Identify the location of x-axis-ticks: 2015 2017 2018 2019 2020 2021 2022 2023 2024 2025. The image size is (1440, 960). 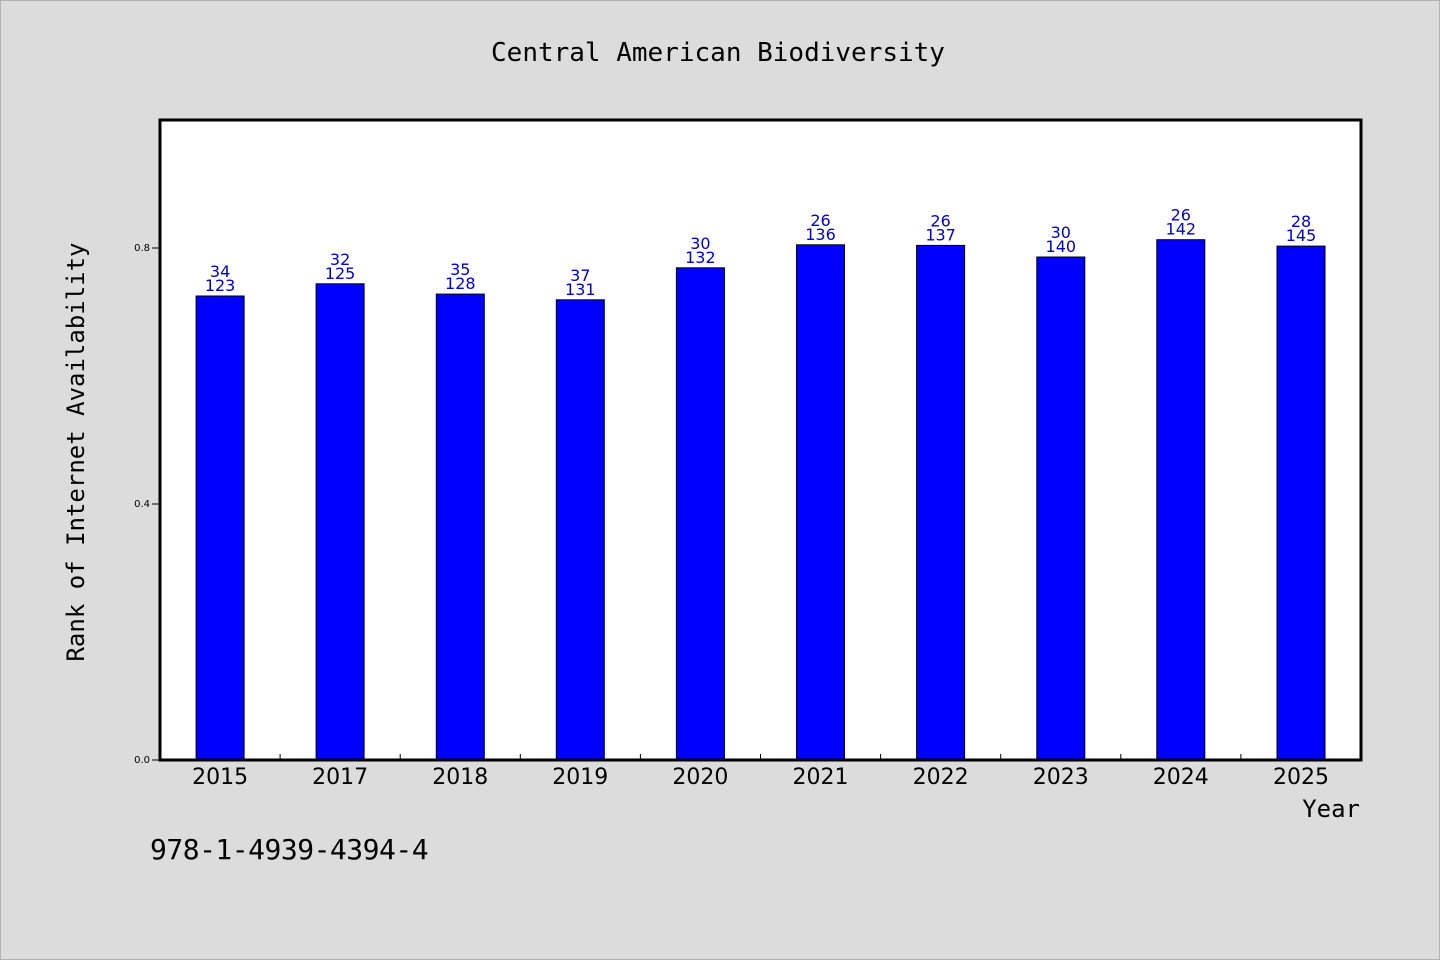
(760, 772).